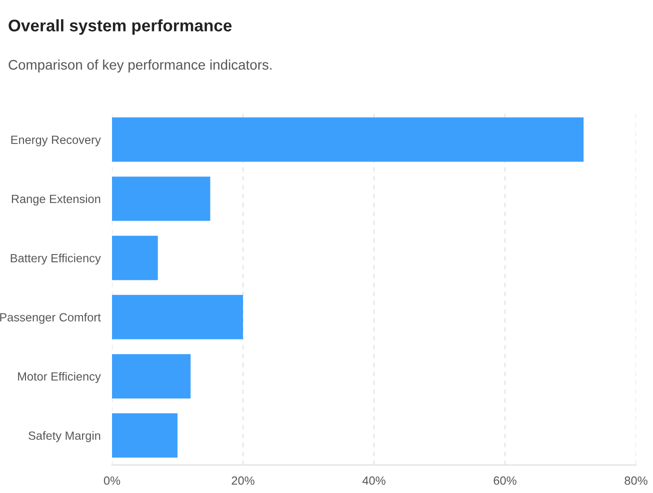  What do you see at coordinates (120, 27) in the screenshot?
I see `chart-title: Overall system performance` at bounding box center [120, 27].